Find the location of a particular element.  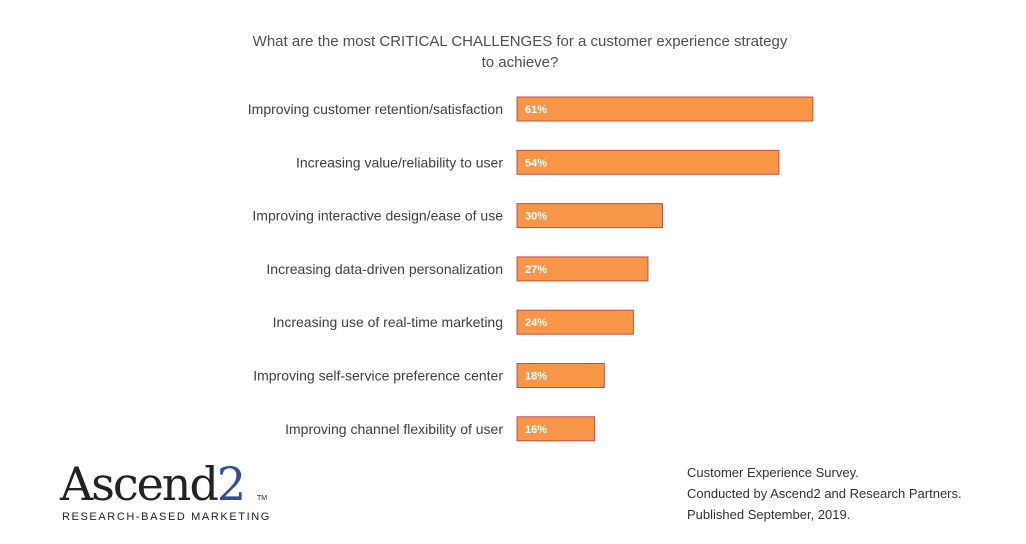

category-label: Improving interactive design/ease of use is located at coordinates (377, 216).